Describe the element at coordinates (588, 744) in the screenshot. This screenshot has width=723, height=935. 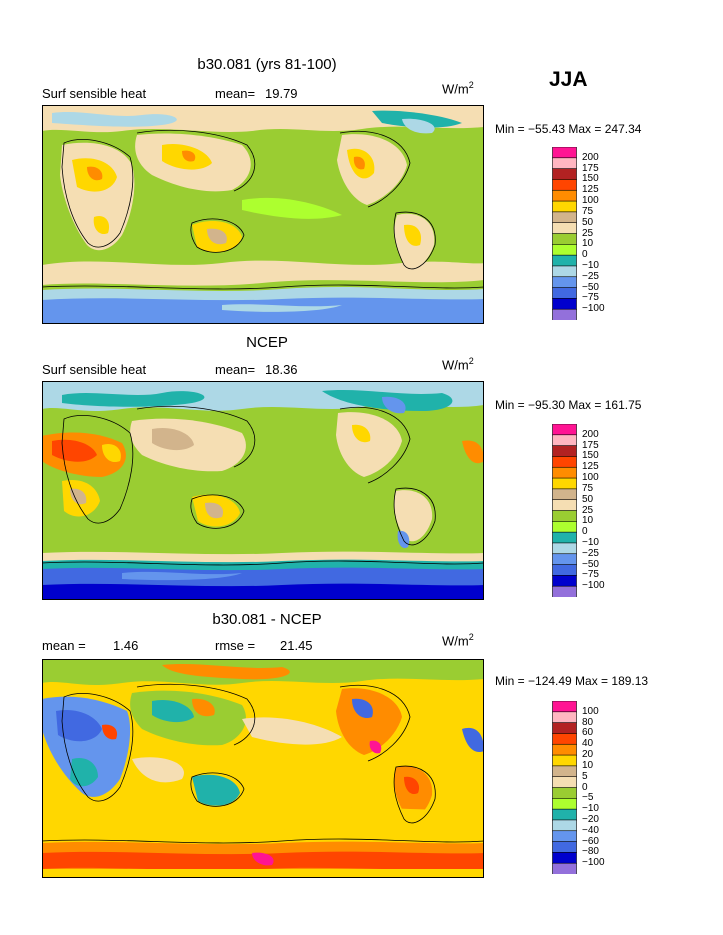
I see `colorbar-tick-label: 40` at that location.